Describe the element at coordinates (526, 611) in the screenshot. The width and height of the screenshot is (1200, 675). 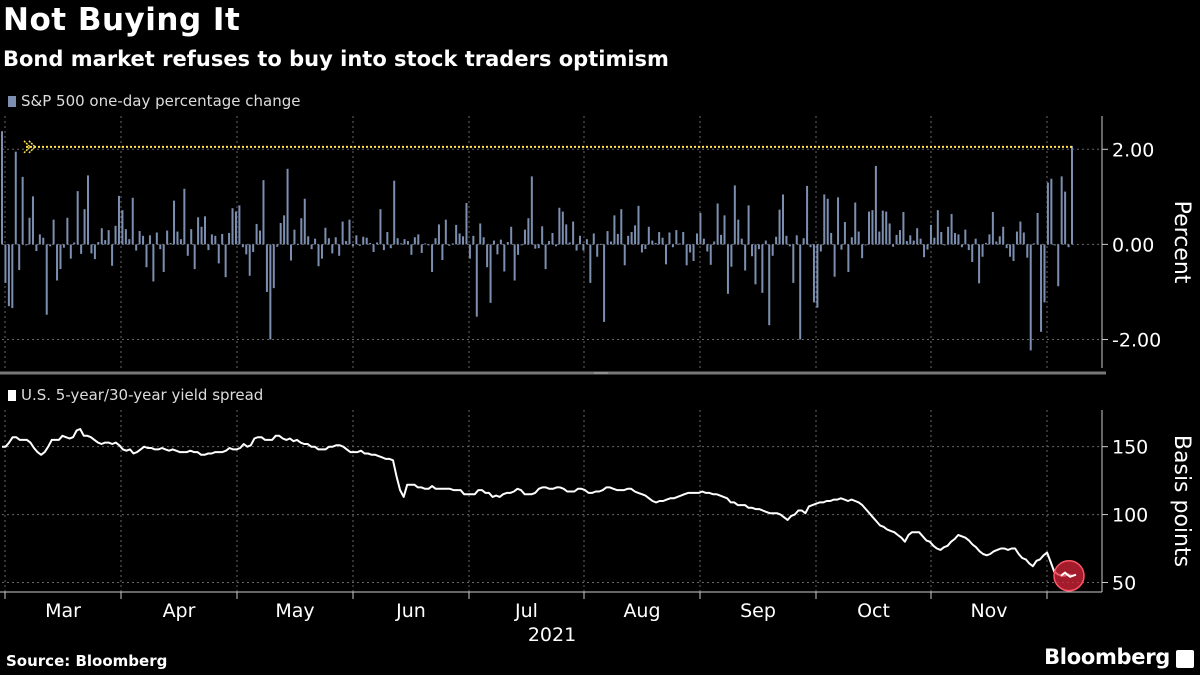
I see `x-tick-label: Jul` at that location.